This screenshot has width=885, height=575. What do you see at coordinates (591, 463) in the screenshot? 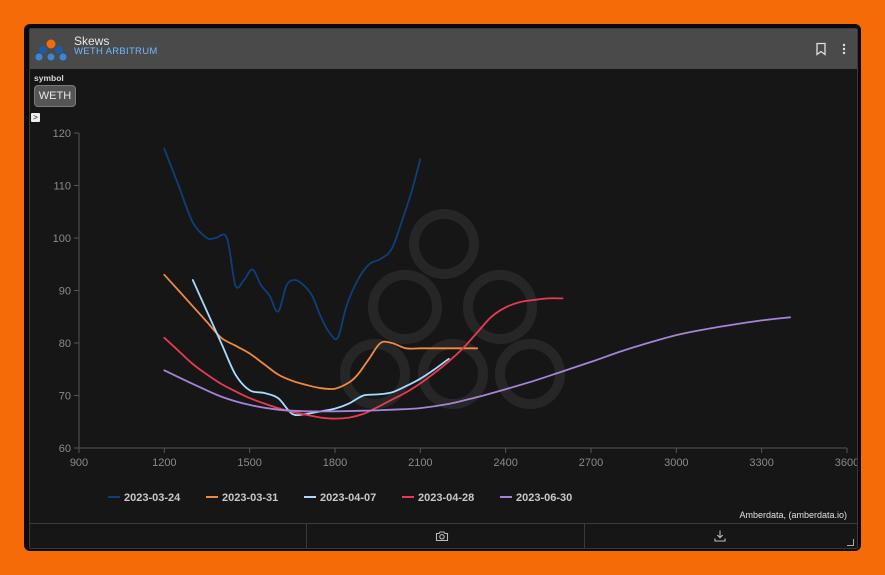
I see `x-tick-label: 2700` at bounding box center [591, 463].